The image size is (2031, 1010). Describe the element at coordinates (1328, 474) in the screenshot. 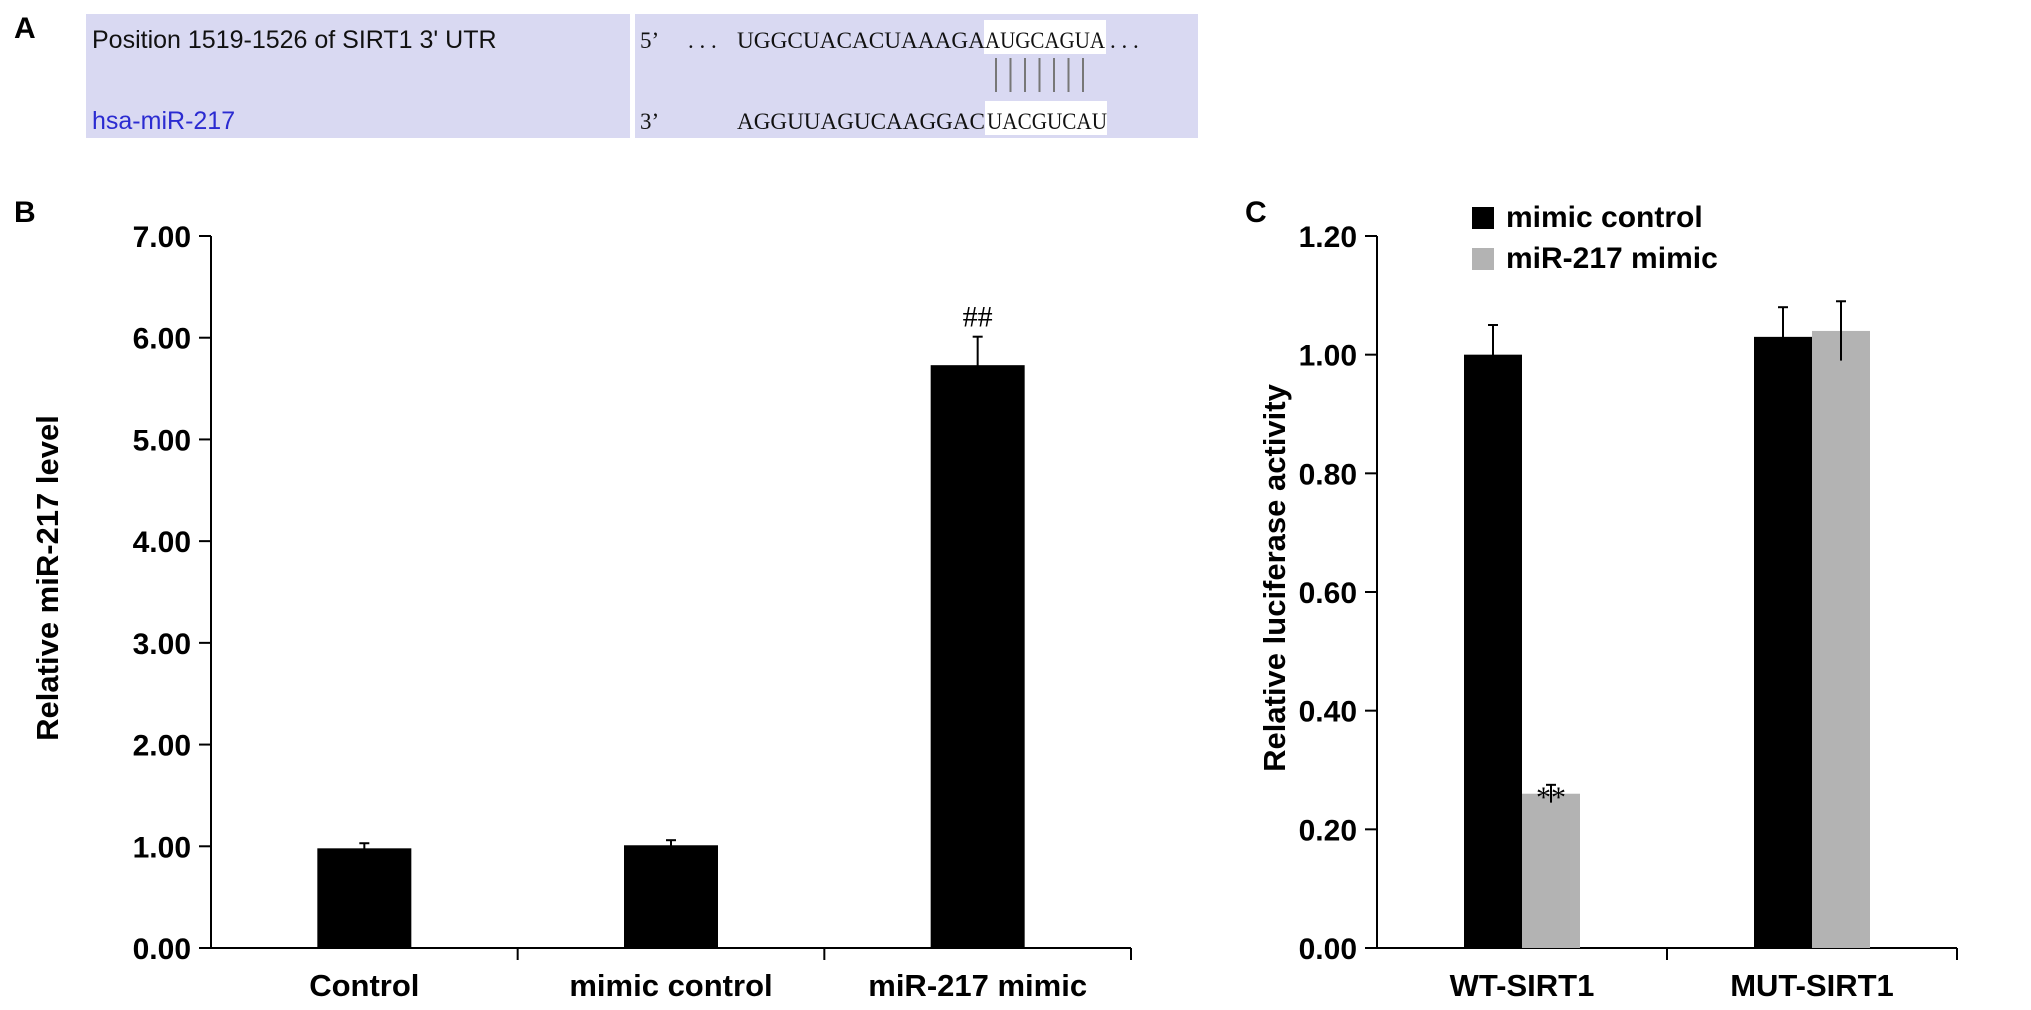

I see `y-tick-label: 0.80` at that location.